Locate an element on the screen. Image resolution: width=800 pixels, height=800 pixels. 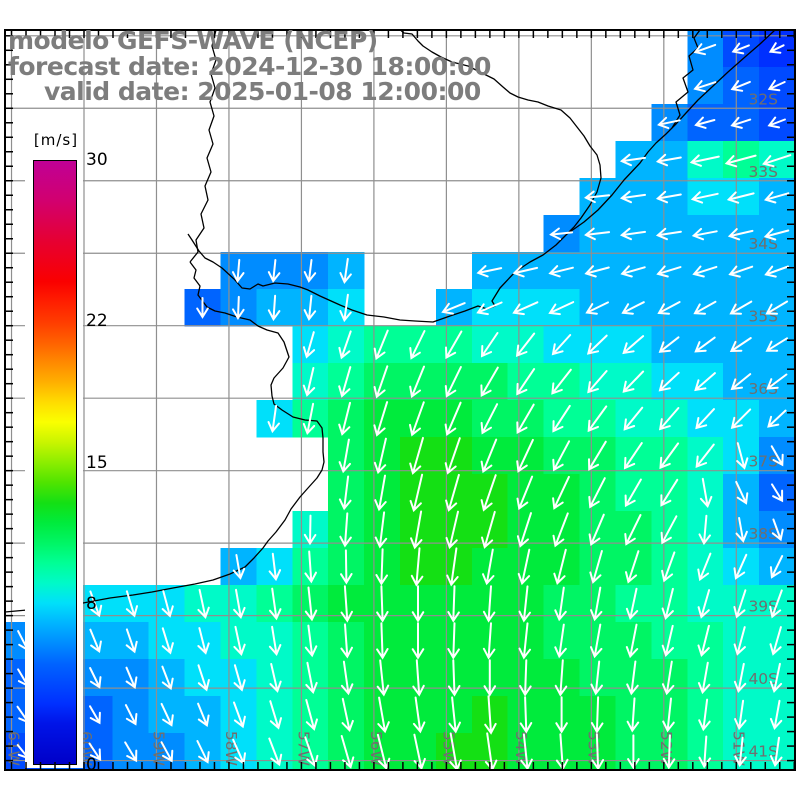
latitude-label: 37S is located at coordinates (763, 462).